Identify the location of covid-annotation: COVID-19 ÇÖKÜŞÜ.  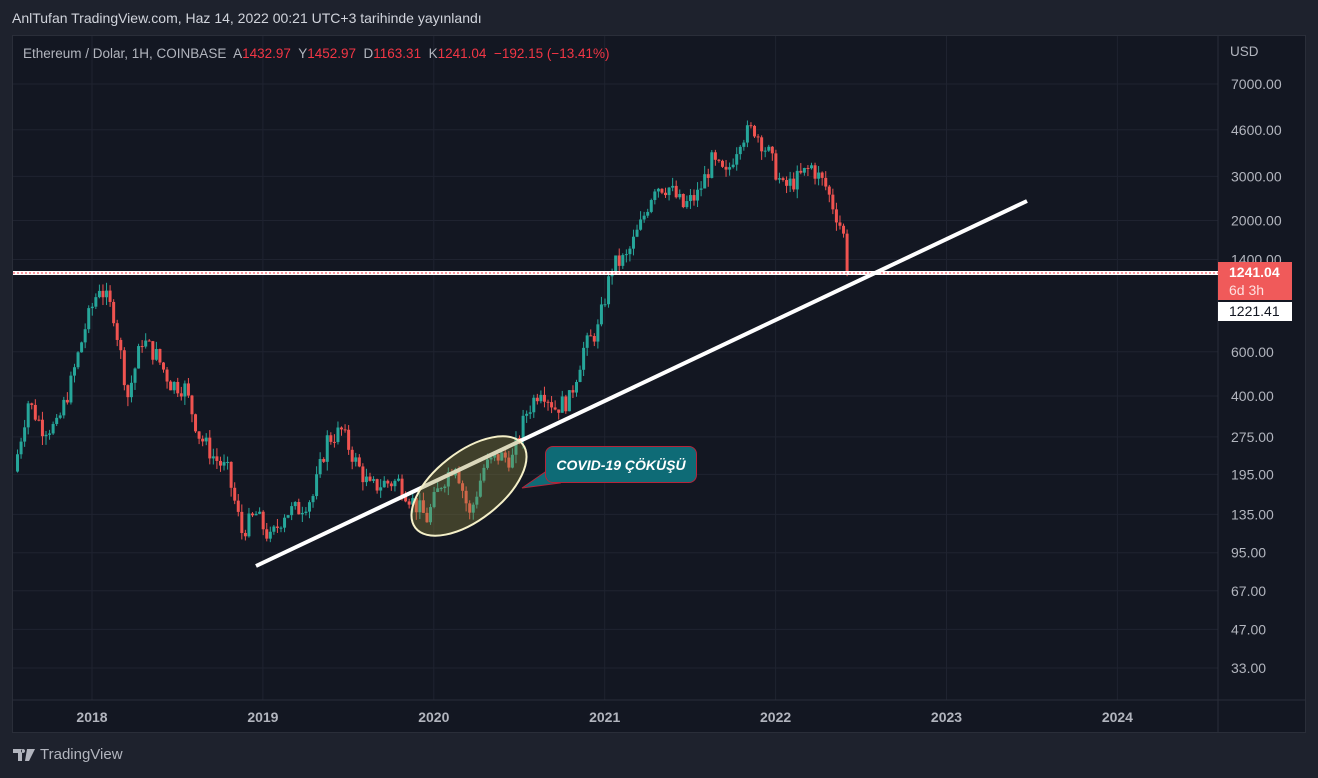
(621, 464).